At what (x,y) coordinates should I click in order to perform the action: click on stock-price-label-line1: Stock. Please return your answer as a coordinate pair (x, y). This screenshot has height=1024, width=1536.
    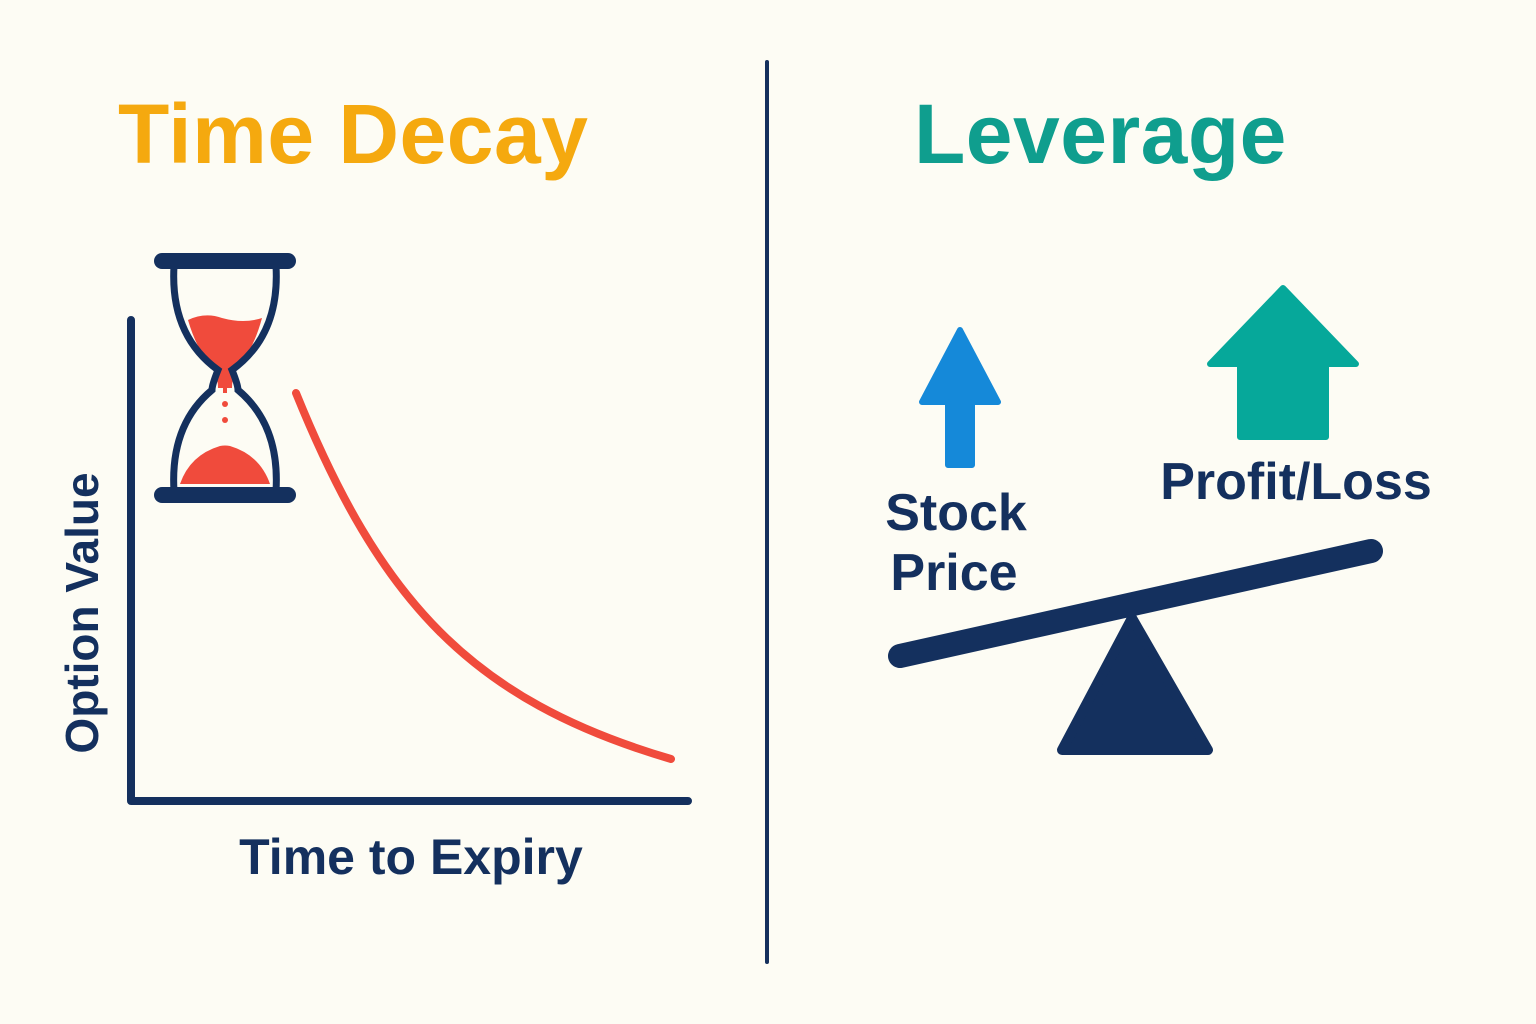
    Looking at the image, I should click on (956, 513).